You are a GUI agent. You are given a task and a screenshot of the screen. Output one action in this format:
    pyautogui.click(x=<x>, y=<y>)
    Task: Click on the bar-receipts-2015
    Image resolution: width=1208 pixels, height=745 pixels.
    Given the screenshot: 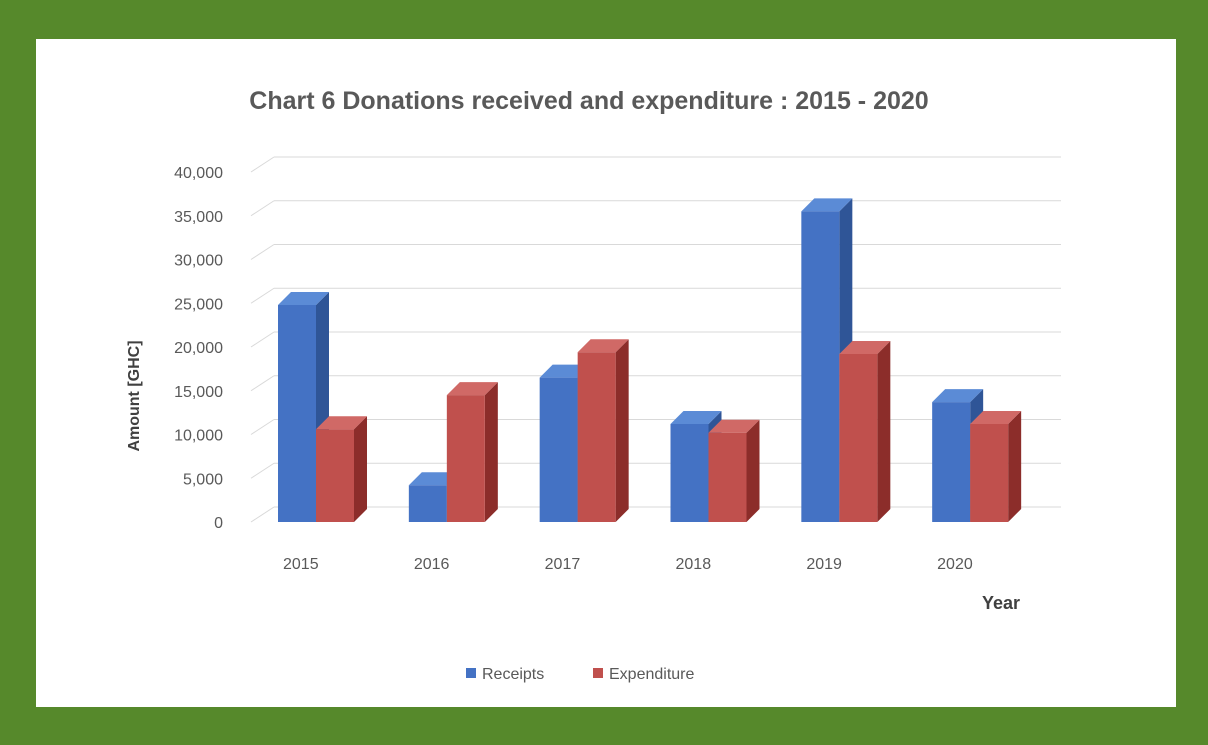 What is the action you would take?
    pyautogui.click(x=303, y=407)
    